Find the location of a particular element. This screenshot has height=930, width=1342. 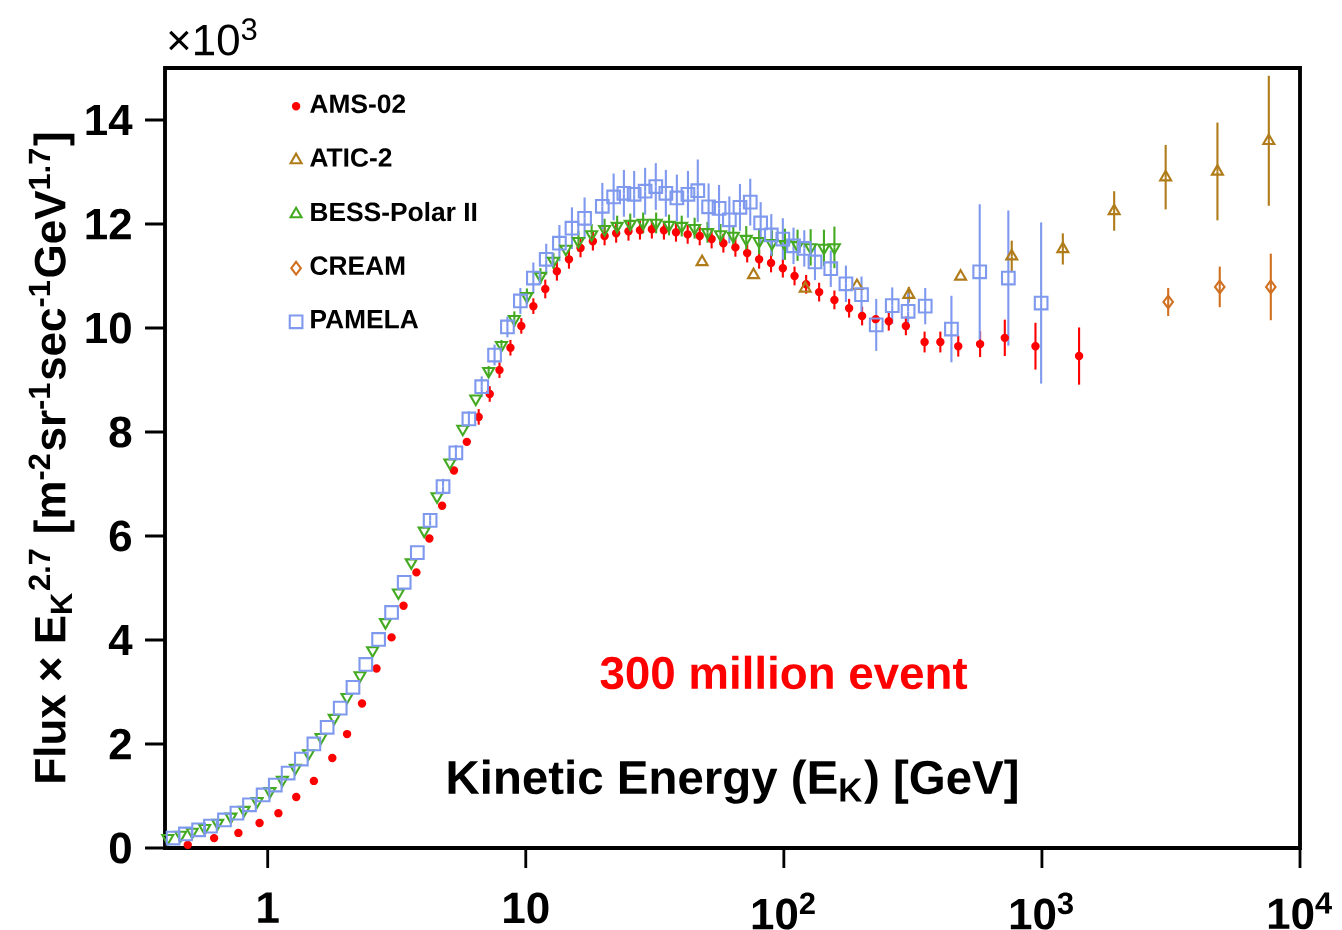

legend-label: AMS-02 is located at coordinates (358, 104).